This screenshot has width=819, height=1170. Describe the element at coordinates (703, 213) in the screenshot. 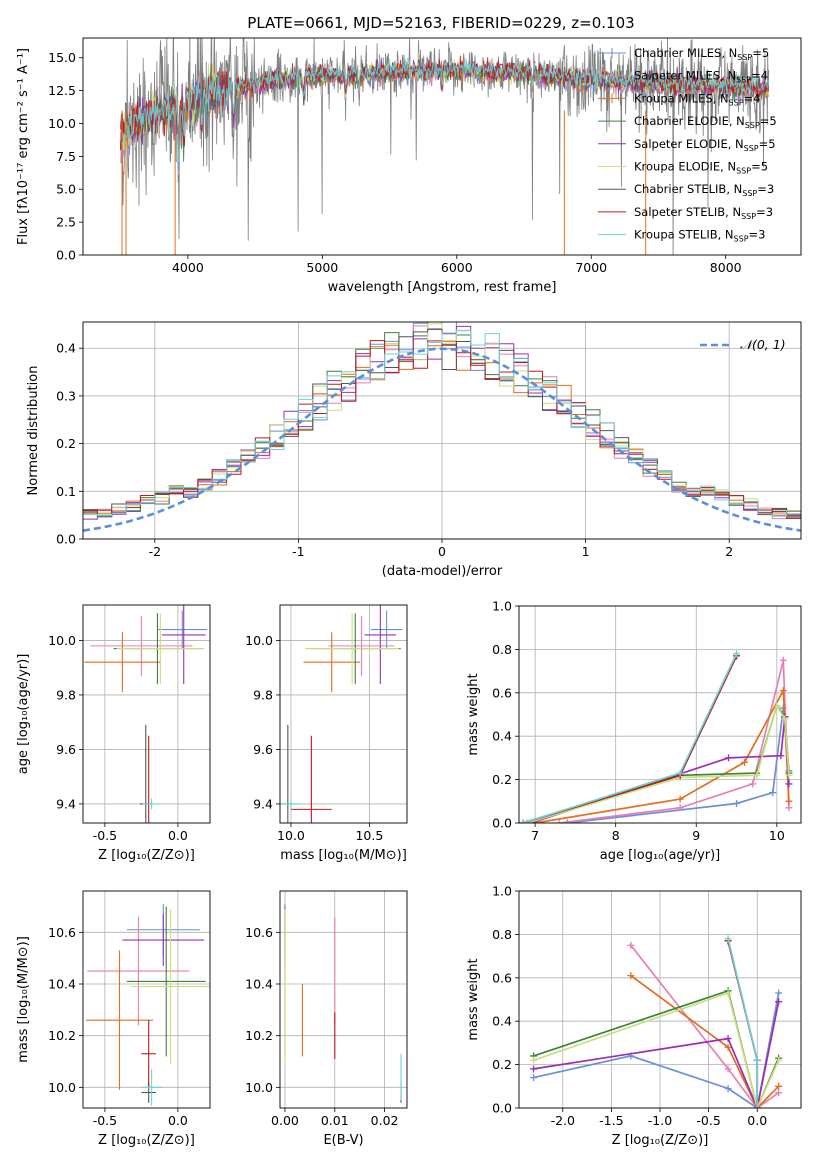

I see `legend-entry: Salpeter STELIB, NSSP=3` at that location.